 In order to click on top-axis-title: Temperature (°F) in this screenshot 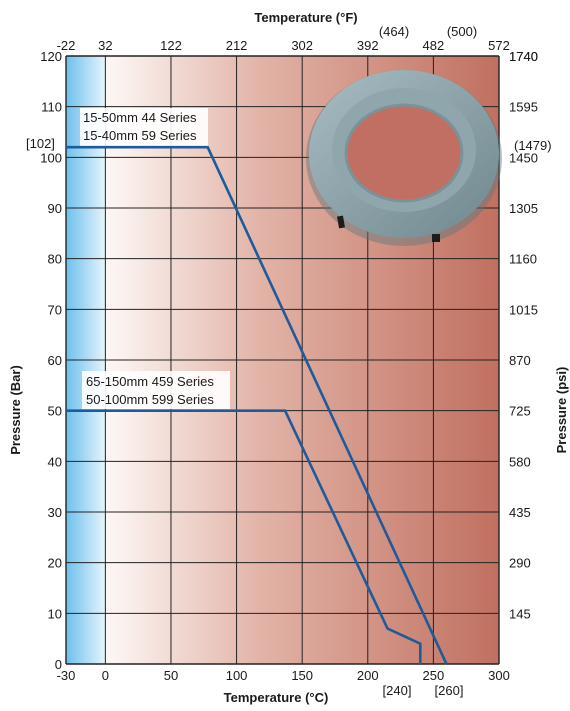, I will do `click(305, 17)`.